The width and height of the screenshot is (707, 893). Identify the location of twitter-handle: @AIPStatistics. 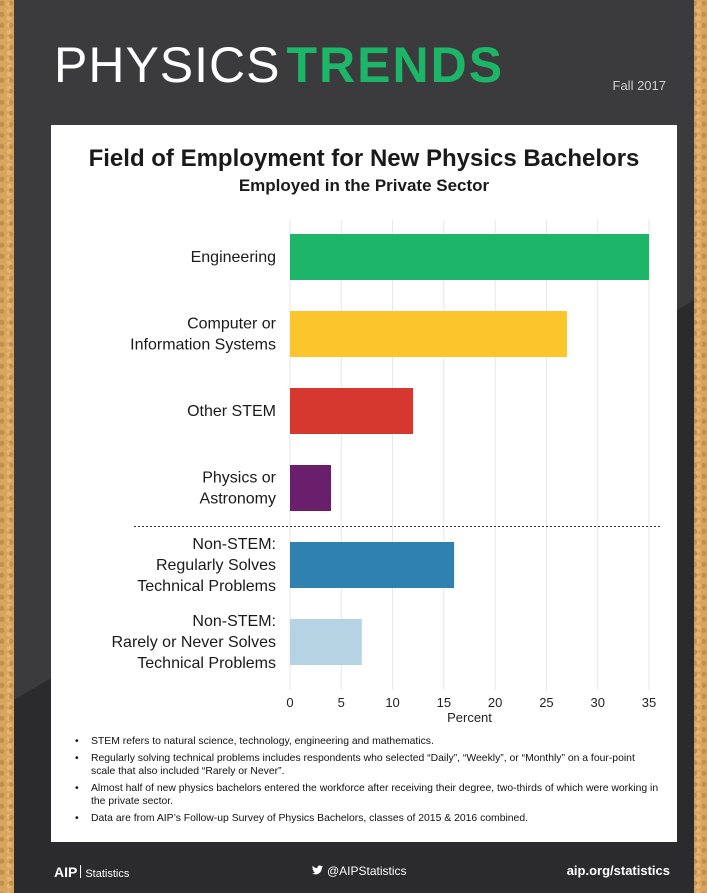
(367, 871).